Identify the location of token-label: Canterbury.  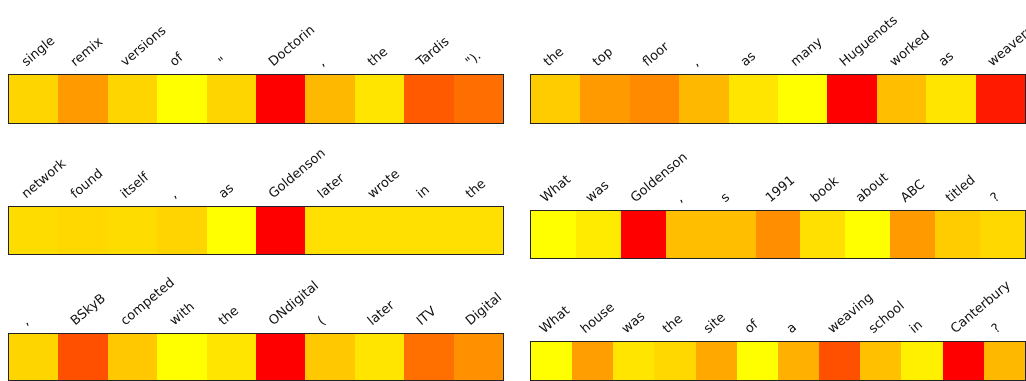
(981, 307).